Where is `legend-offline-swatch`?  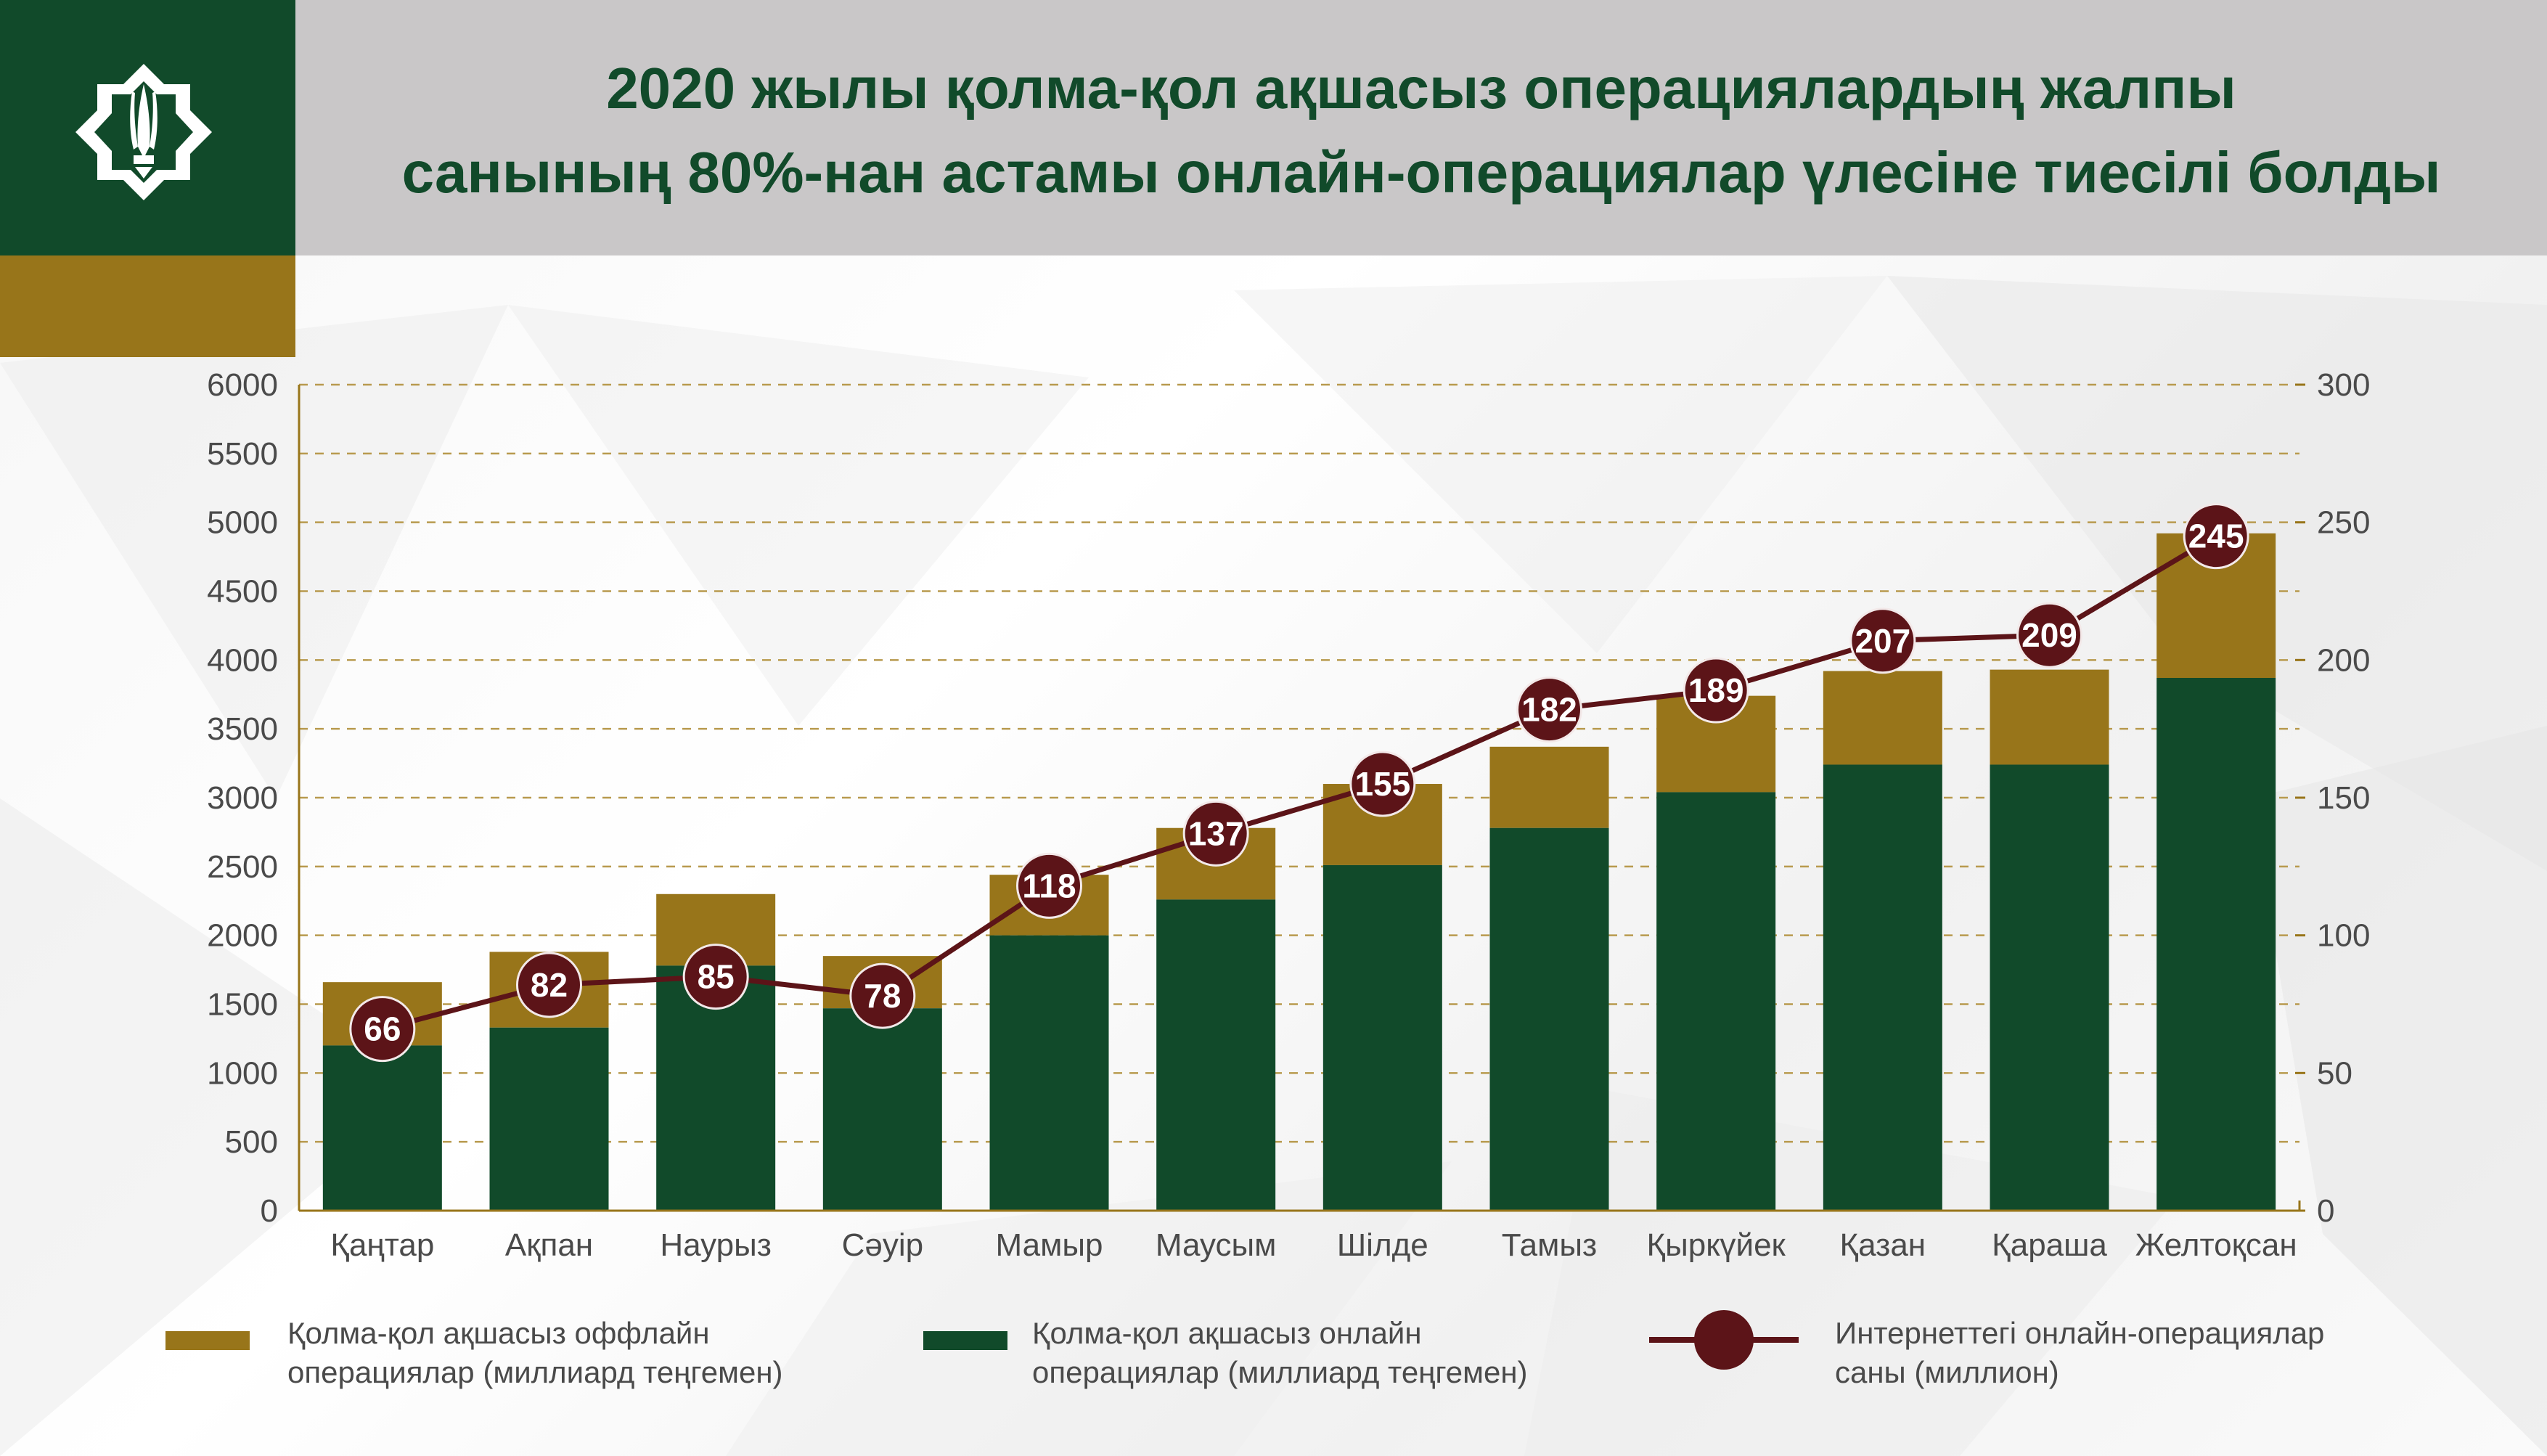
legend-offline-swatch is located at coordinates (208, 1340).